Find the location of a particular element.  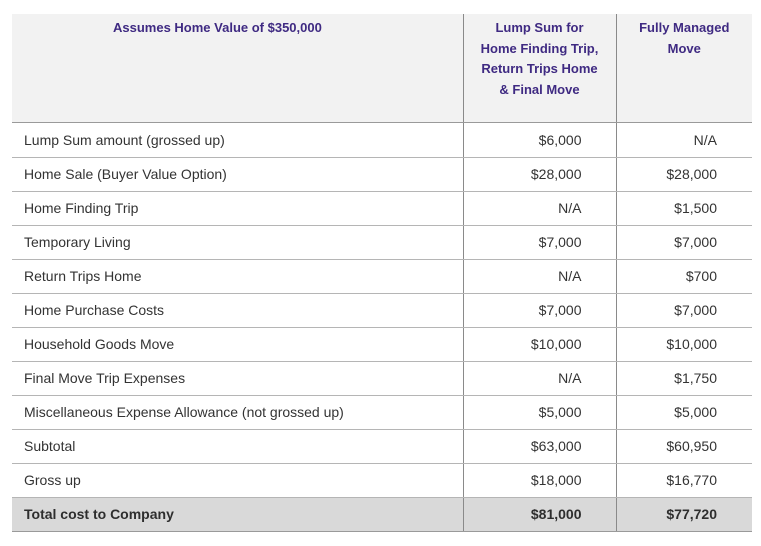

lump-sum-value: $28,000 is located at coordinates (539, 174).